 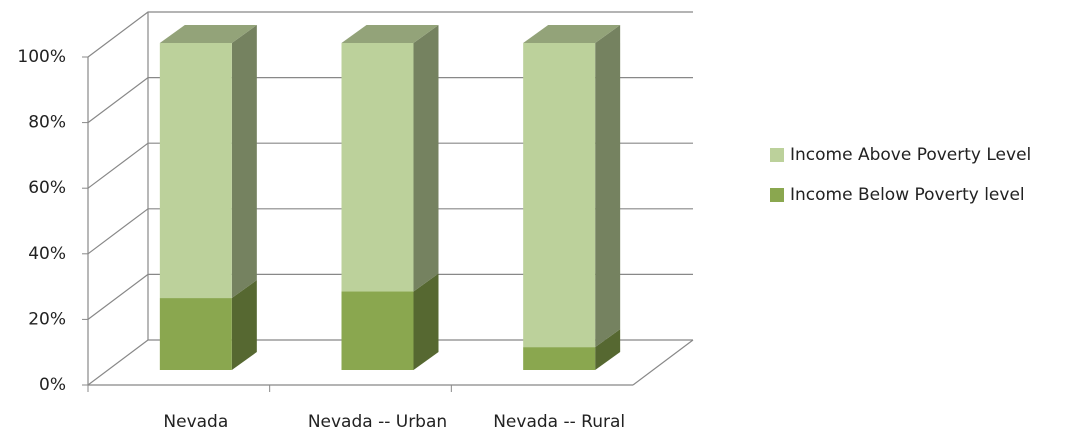 I want to click on x-tick-label: Nevada -- Rural, so click(x=559, y=422).